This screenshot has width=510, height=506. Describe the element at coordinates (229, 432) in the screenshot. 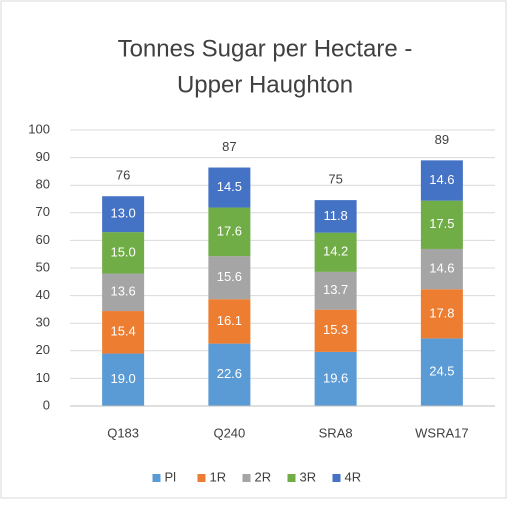

I see `x-tick-label: Q240` at that location.